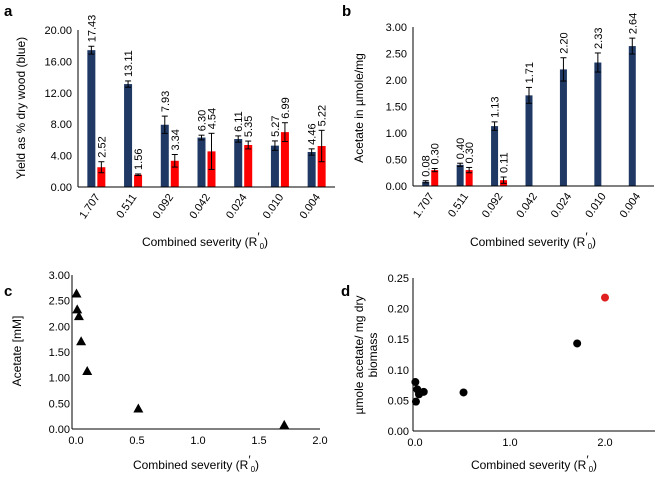 The image size is (660, 477). Describe the element at coordinates (75, 441) in the screenshot. I see `x-tick-label: 0.0` at that location.